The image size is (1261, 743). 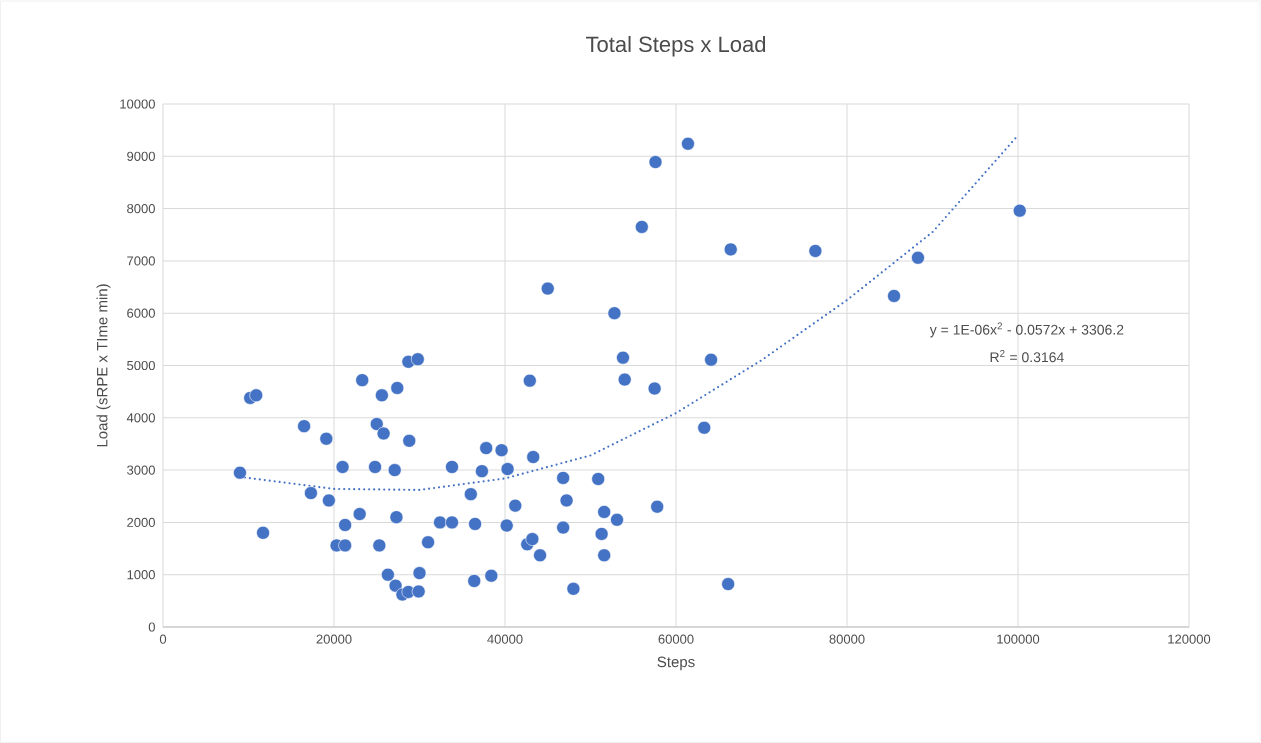 I want to click on y-axis-title: Load (sRPE x TIme min), so click(x=103, y=365).